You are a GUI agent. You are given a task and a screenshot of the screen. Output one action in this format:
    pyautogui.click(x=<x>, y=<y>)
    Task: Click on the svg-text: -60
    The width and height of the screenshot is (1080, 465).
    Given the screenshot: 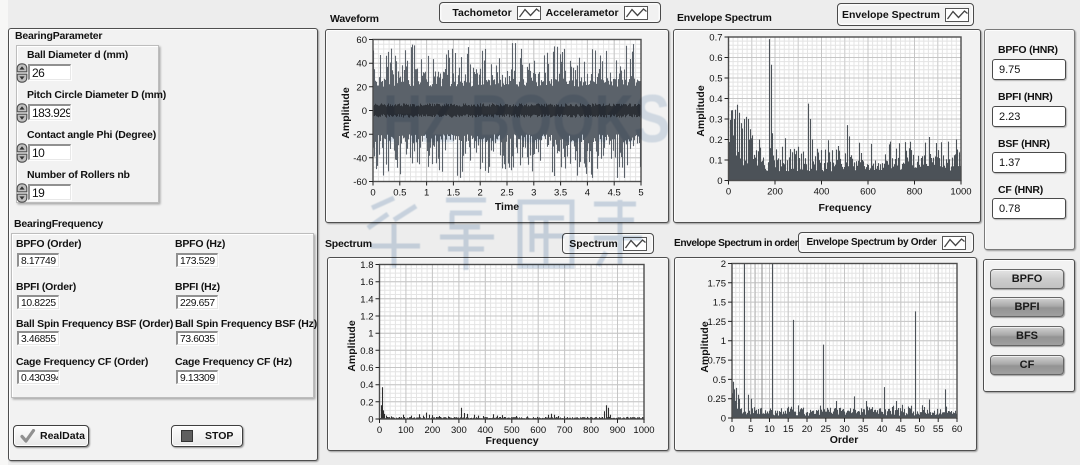 What is the action you would take?
    pyautogui.click(x=360, y=182)
    